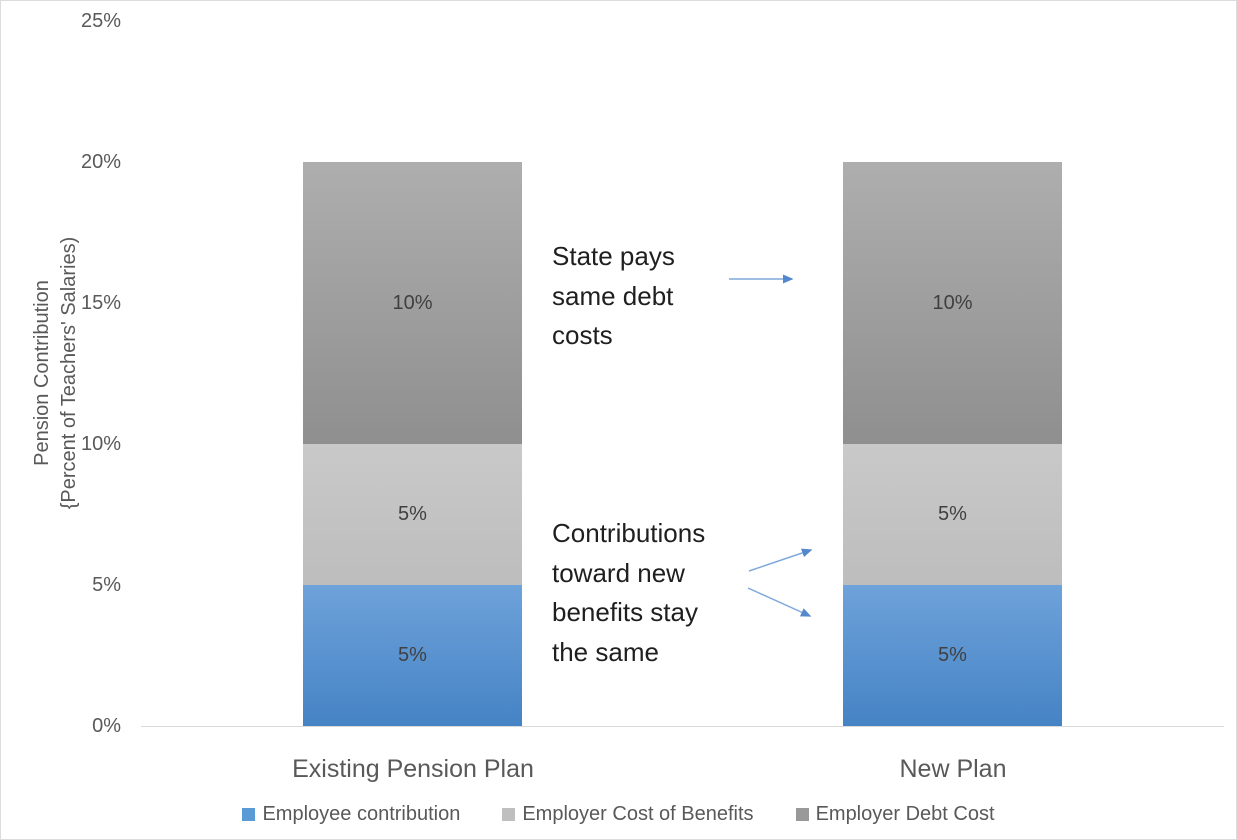 The image size is (1237, 840). Describe the element at coordinates (509, 814) in the screenshot. I see `legend-swatch-benefits-icon` at that location.